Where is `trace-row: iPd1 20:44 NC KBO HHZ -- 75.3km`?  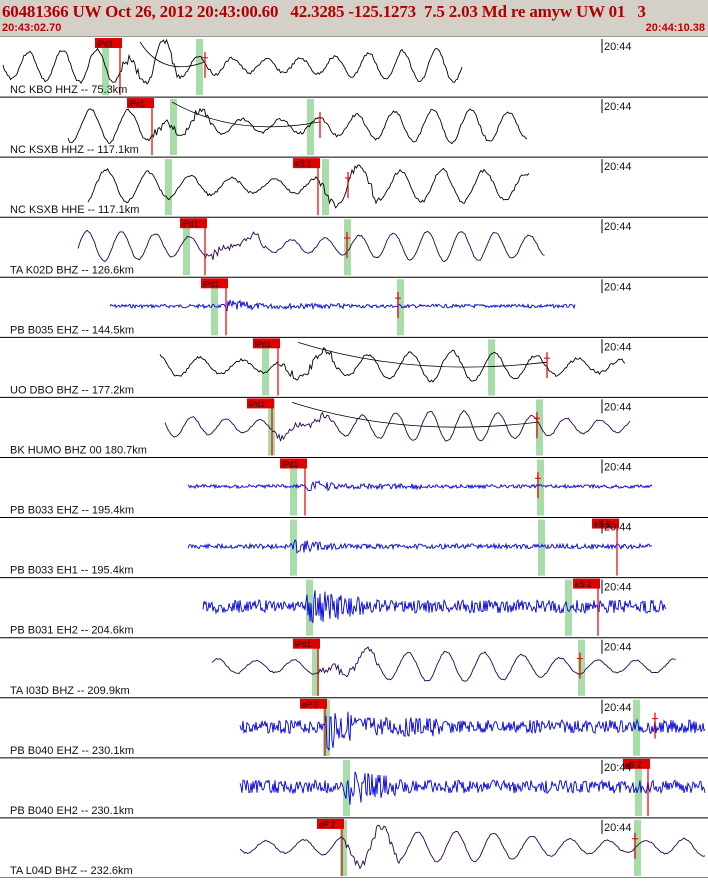 trace-row: iPd1 20:44 NC KBO HHZ -- 75.3km is located at coordinates (354, 68).